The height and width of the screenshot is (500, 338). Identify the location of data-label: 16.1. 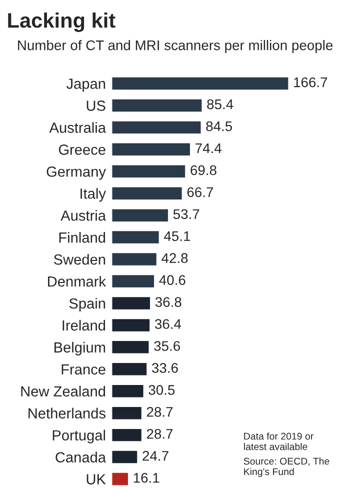
(147, 477).